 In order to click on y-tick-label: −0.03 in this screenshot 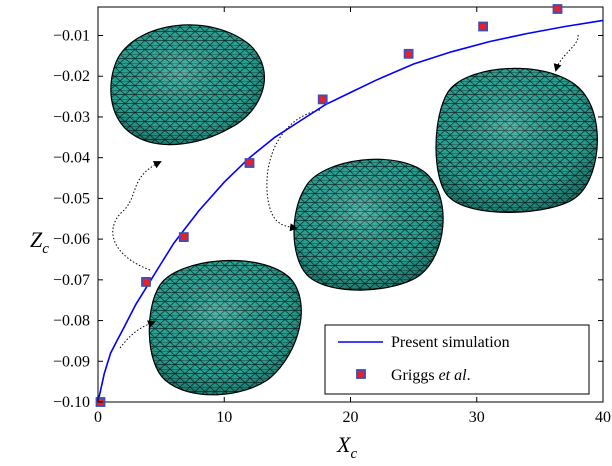, I will do `click(71, 117)`.